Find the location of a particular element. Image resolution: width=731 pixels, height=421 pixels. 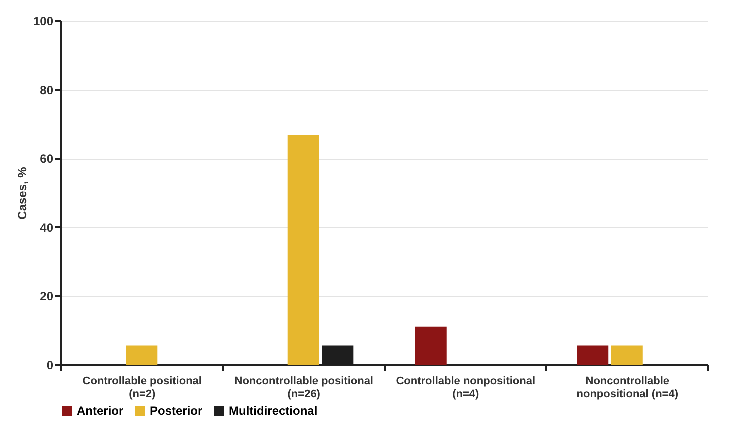

y-tick-label: 0 is located at coordinates (50, 365).